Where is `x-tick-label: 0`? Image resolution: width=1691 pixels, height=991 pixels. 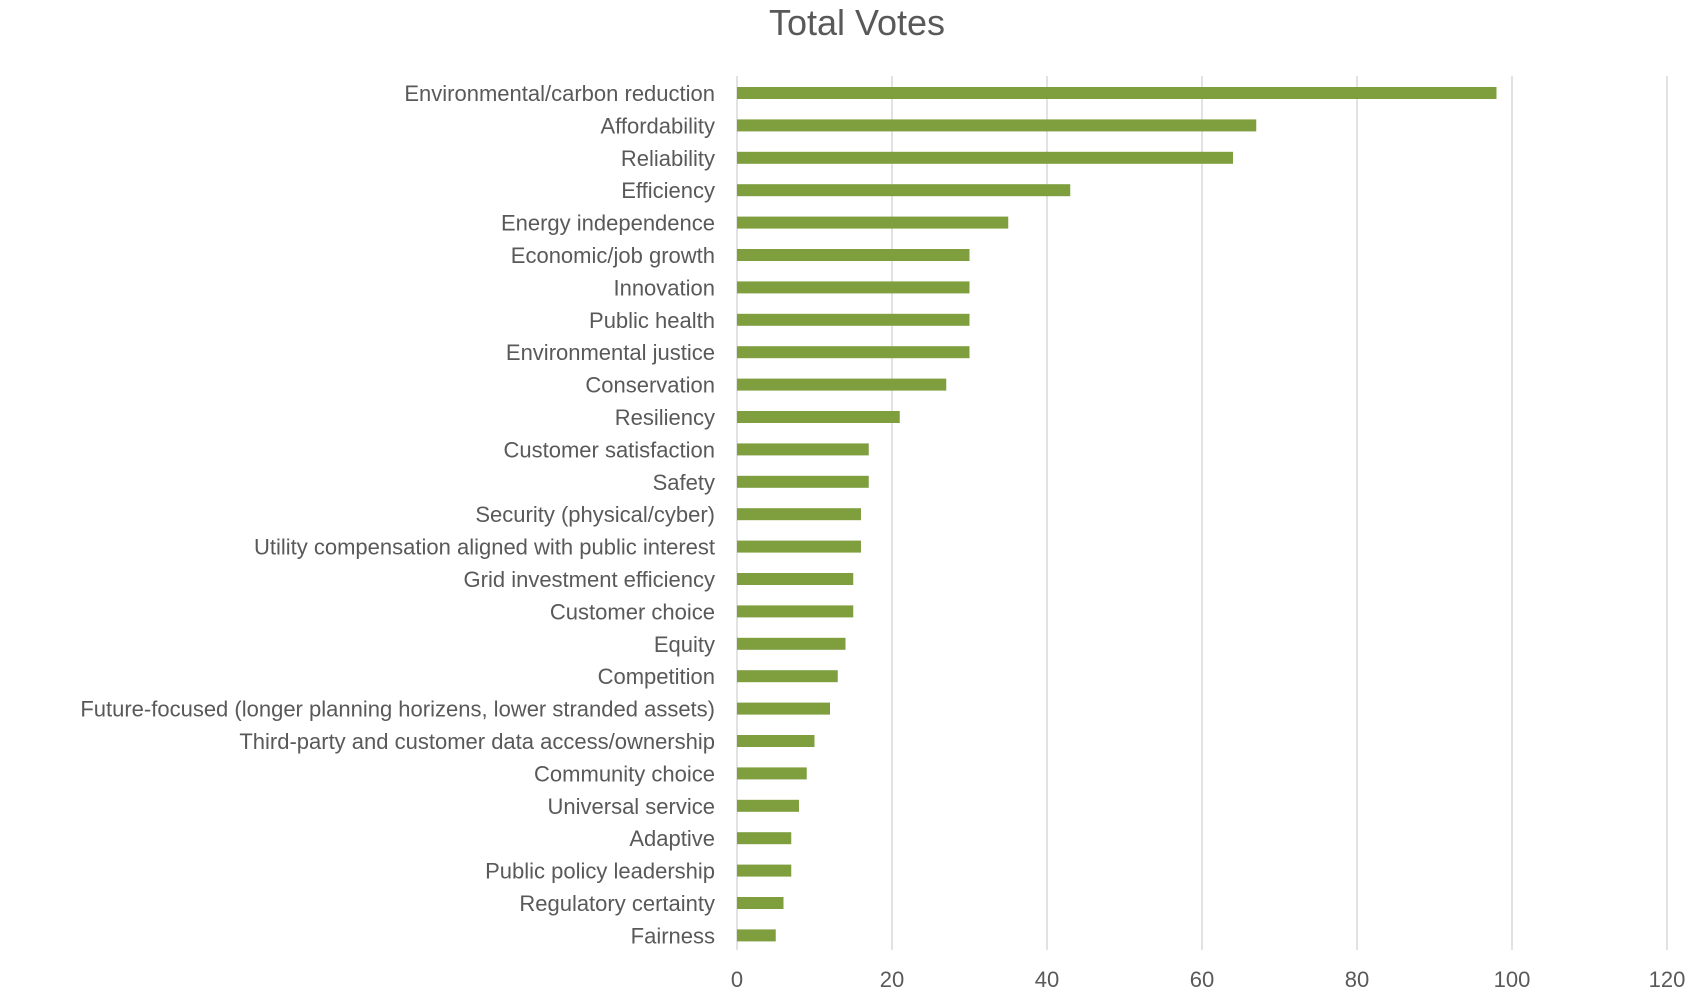 x-tick-label: 0 is located at coordinates (737, 979).